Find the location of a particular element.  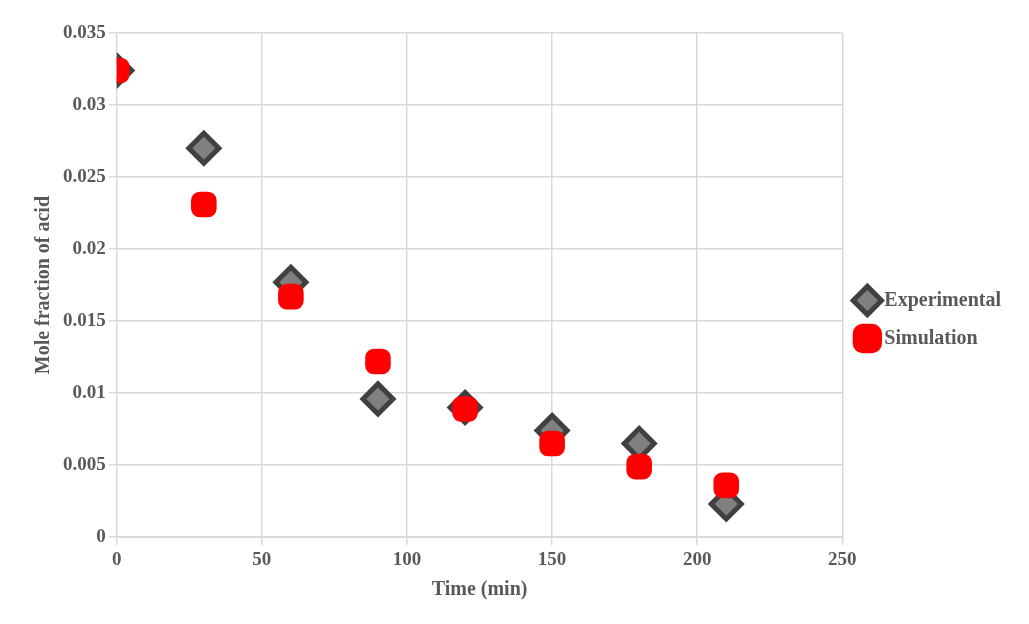

legend-label: Experimental is located at coordinates (943, 299).